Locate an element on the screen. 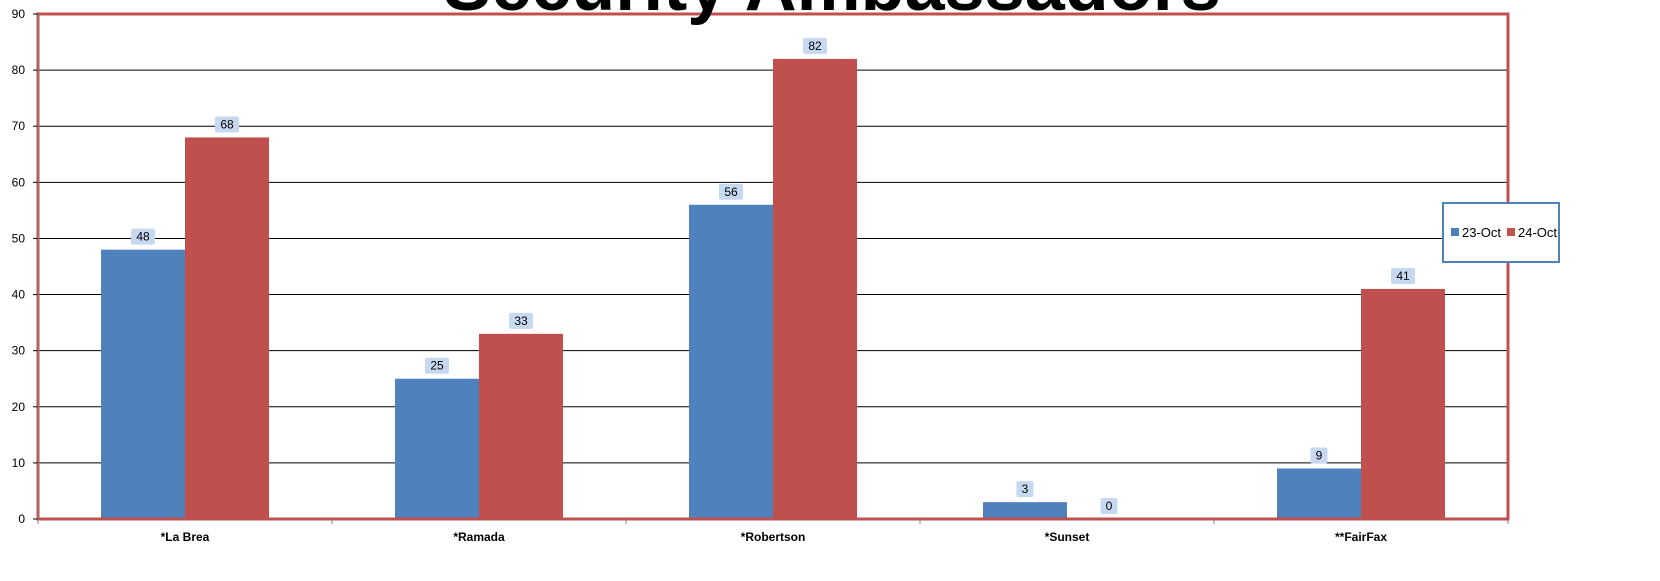  y-tick-label: 70 is located at coordinates (19, 126).